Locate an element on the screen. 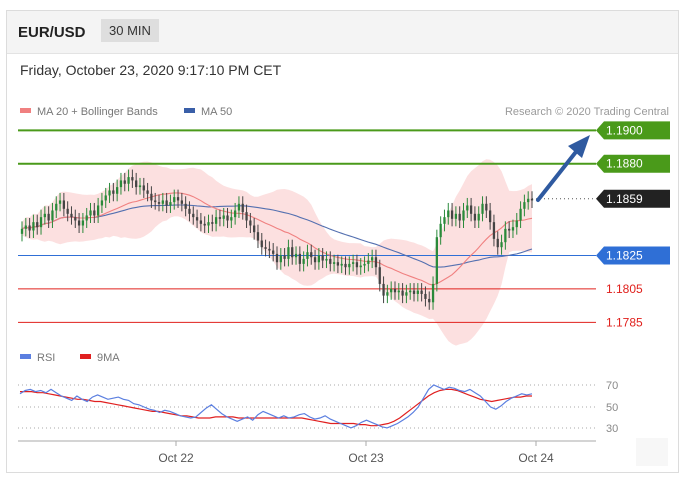 The image size is (689, 482). corner-button is located at coordinates (652, 452).